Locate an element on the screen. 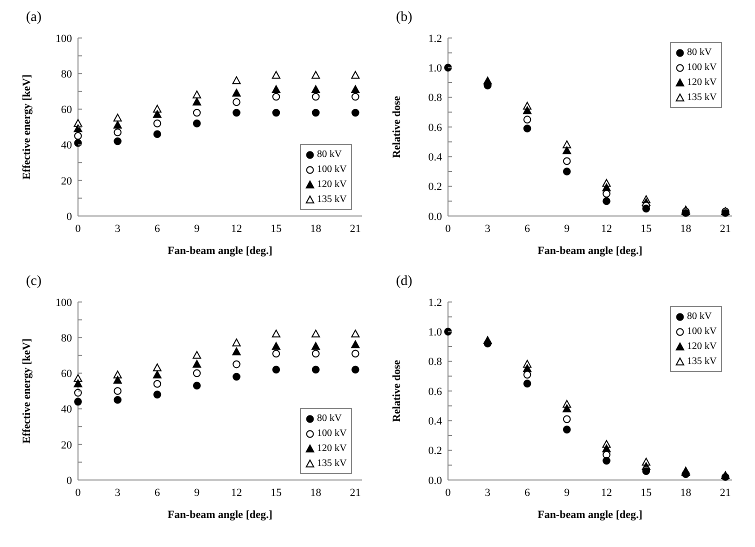 The image size is (755, 547). y-tick-label: 100 is located at coordinates (64, 38).